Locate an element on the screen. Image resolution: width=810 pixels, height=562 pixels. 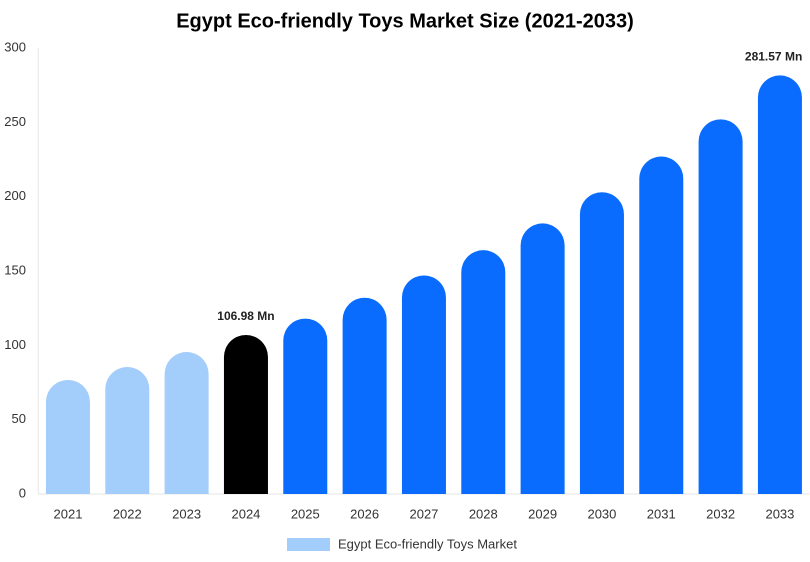
x-tick-label: 2030 is located at coordinates (601, 513).